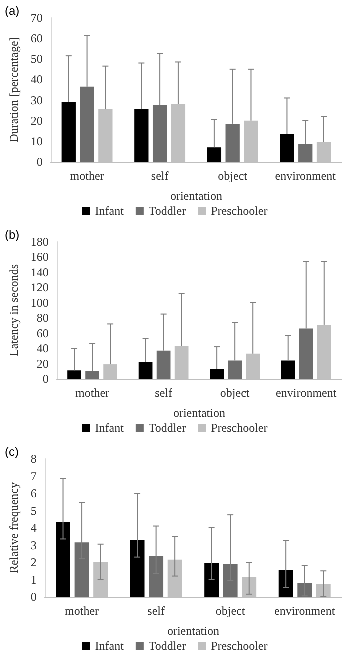 The height and width of the screenshot is (659, 350). What do you see at coordinates (33, 545) in the screenshot?
I see `y-tick-label: 3` at bounding box center [33, 545].